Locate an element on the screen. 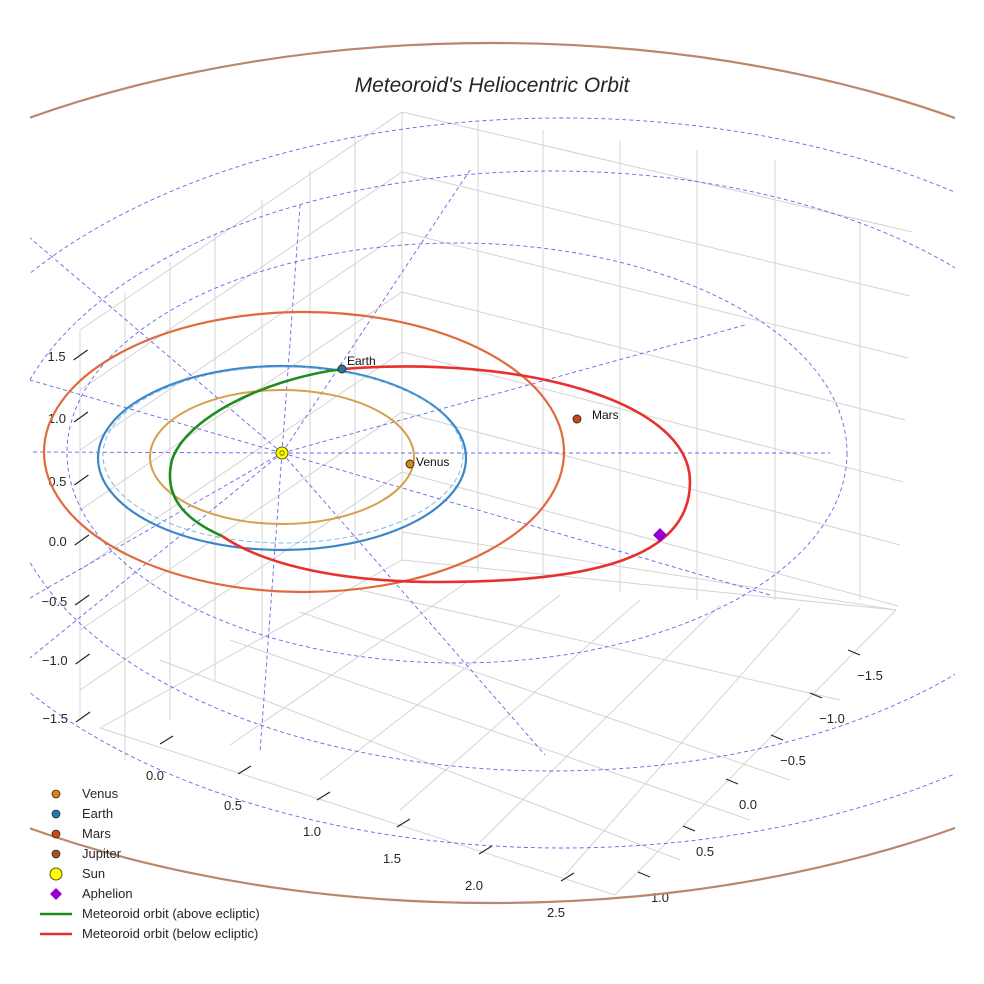 Image resolution: width=984 pixels, height=984 pixels. venus-marker is located at coordinates (410, 464).